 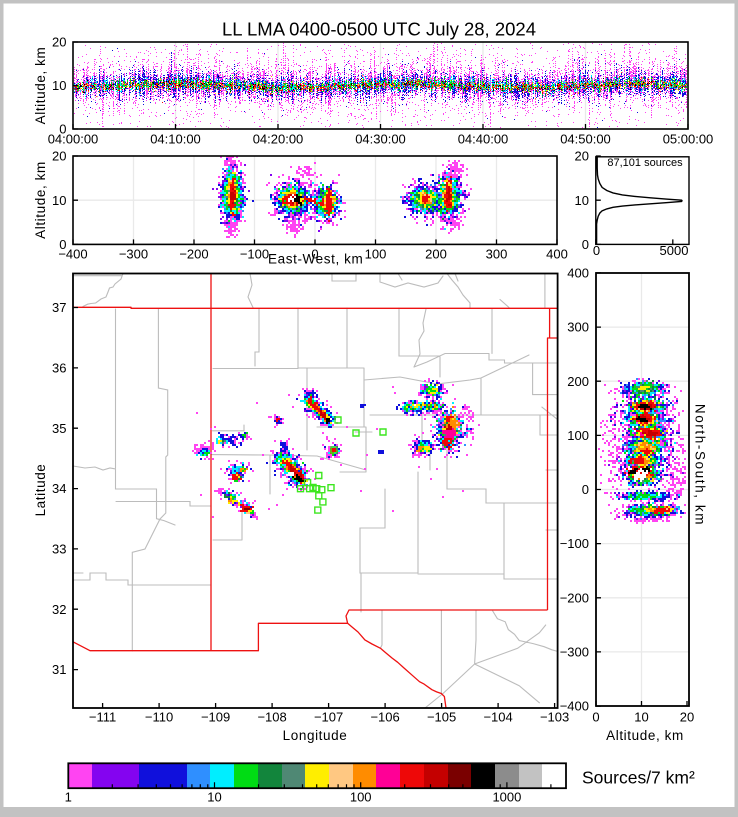 I want to click on svg-text: 31, so click(x=59, y=669).